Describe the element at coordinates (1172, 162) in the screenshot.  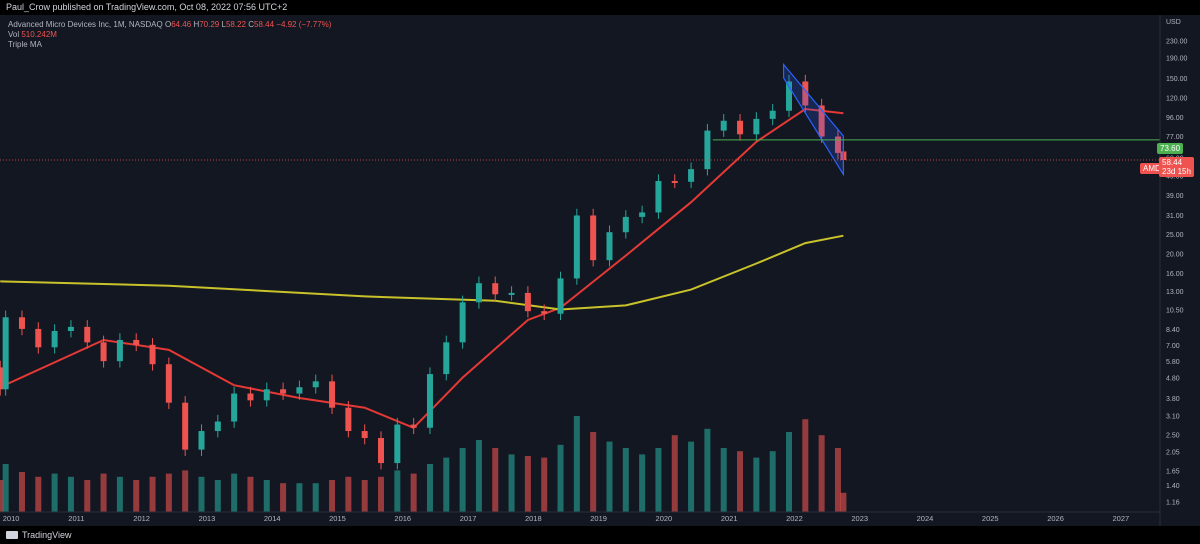
I see `last-price: 58.44` at that location.